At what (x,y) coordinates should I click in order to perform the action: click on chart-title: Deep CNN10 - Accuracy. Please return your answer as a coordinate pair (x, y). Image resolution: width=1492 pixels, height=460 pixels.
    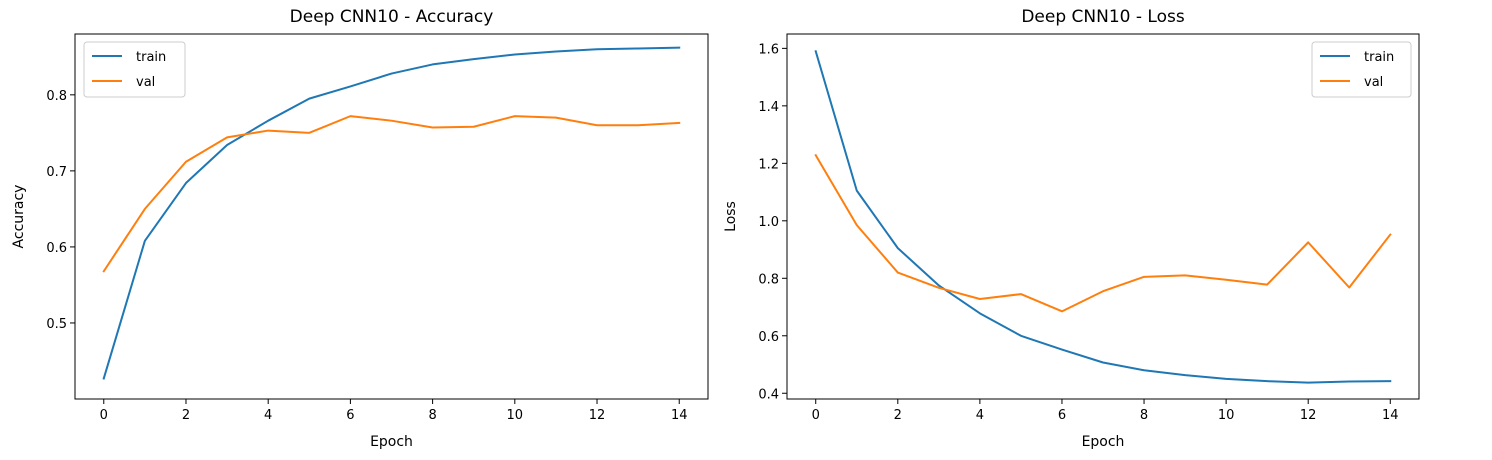
    Looking at the image, I should click on (392, 17).